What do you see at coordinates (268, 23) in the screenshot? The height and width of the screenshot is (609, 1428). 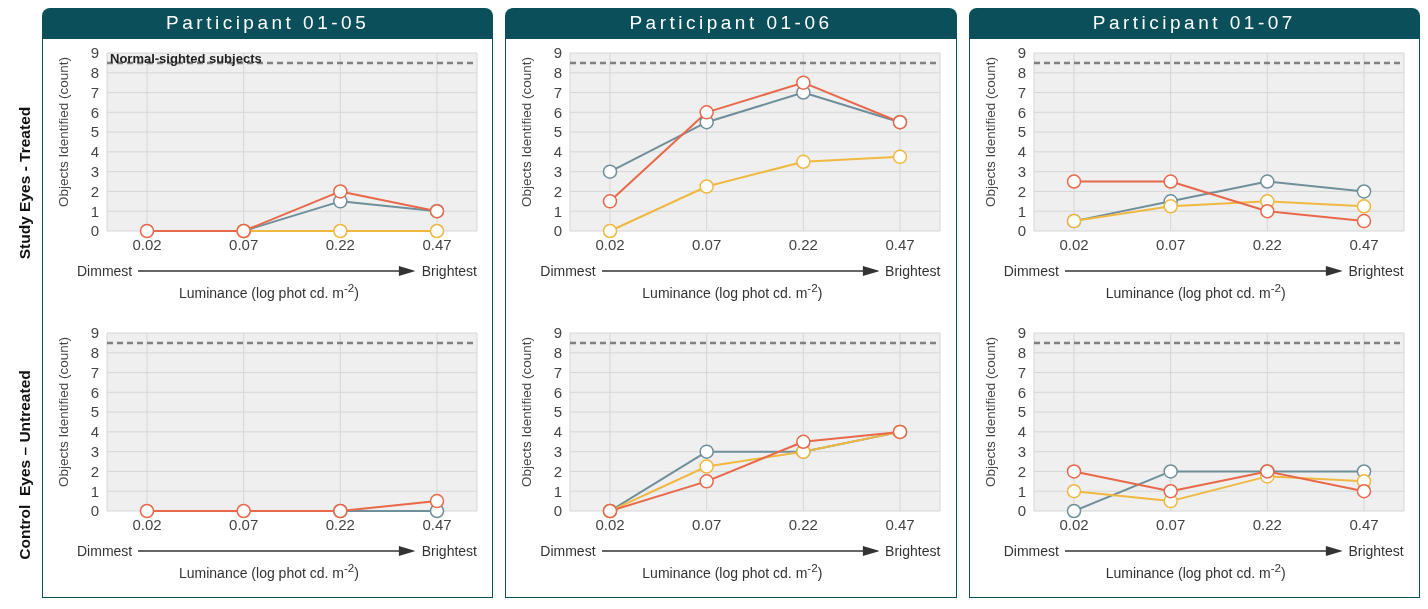 I see `chart-title: Participant 01-05` at bounding box center [268, 23].